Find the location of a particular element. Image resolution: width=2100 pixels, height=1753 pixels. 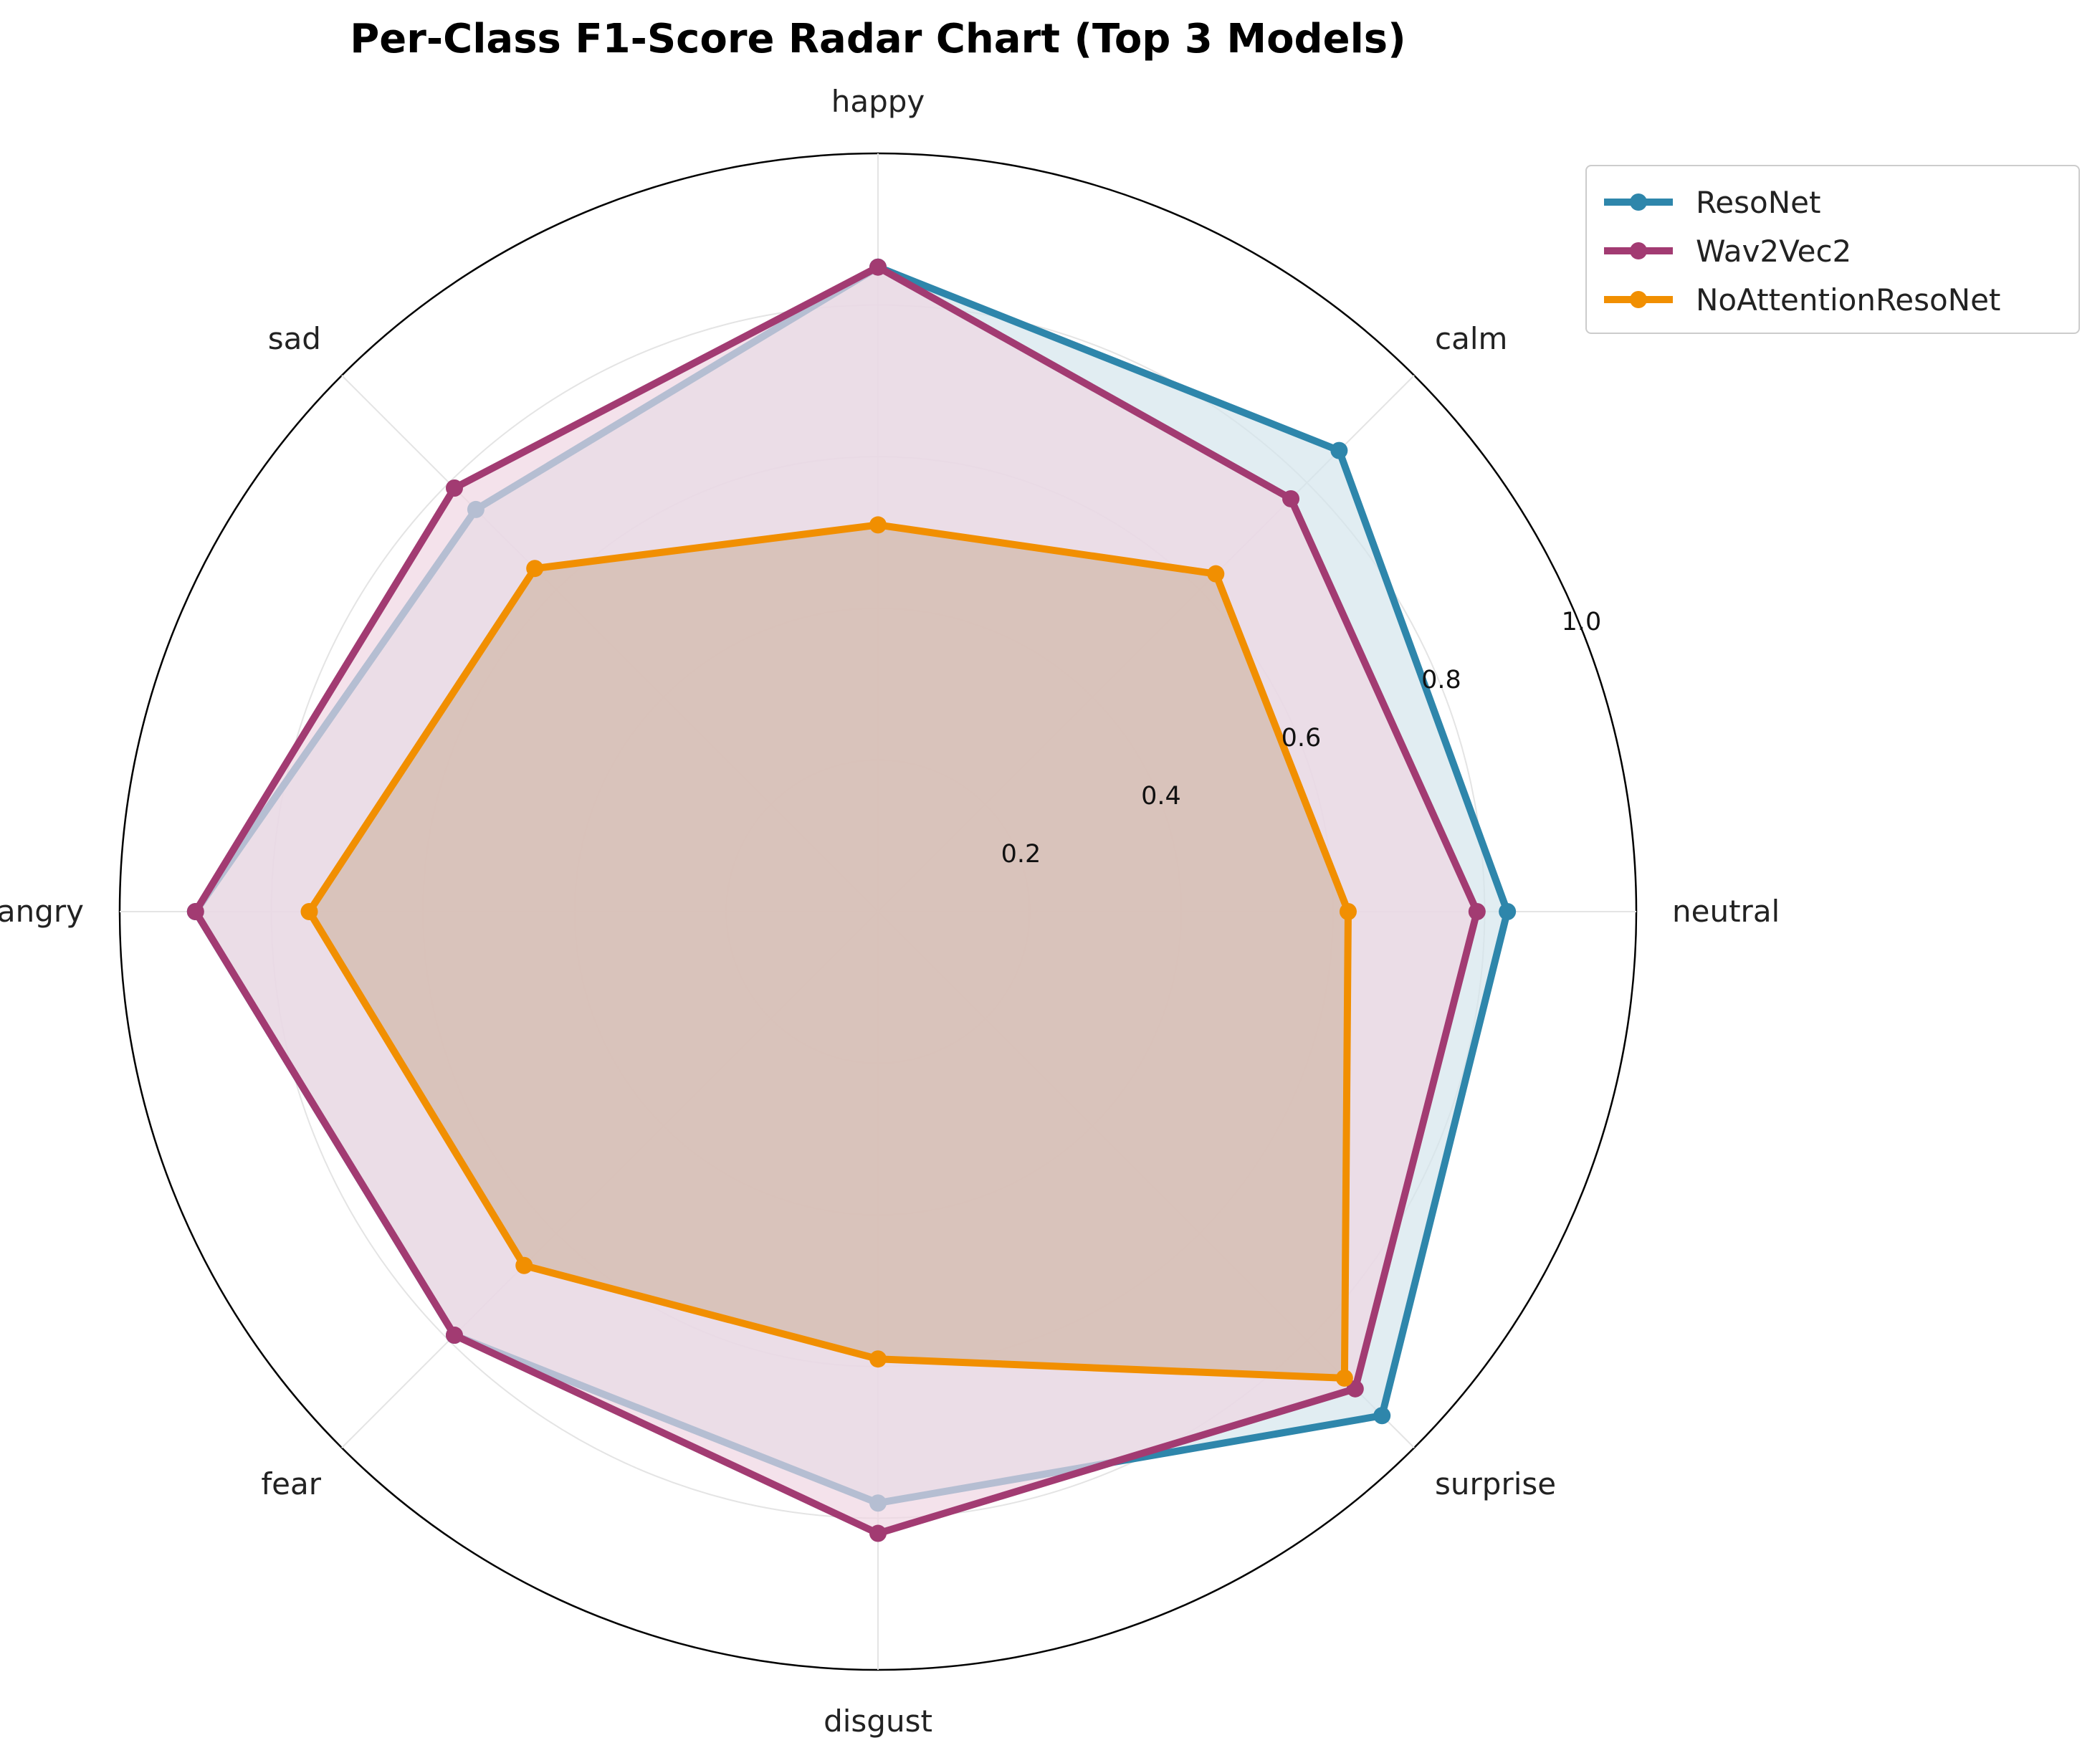

legend-item: NoAttentionResoNet is located at coordinates (1800, 299).